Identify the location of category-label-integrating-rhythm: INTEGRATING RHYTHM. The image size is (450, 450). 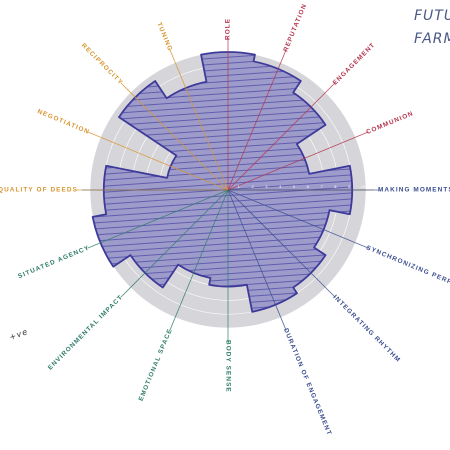
(366, 329).